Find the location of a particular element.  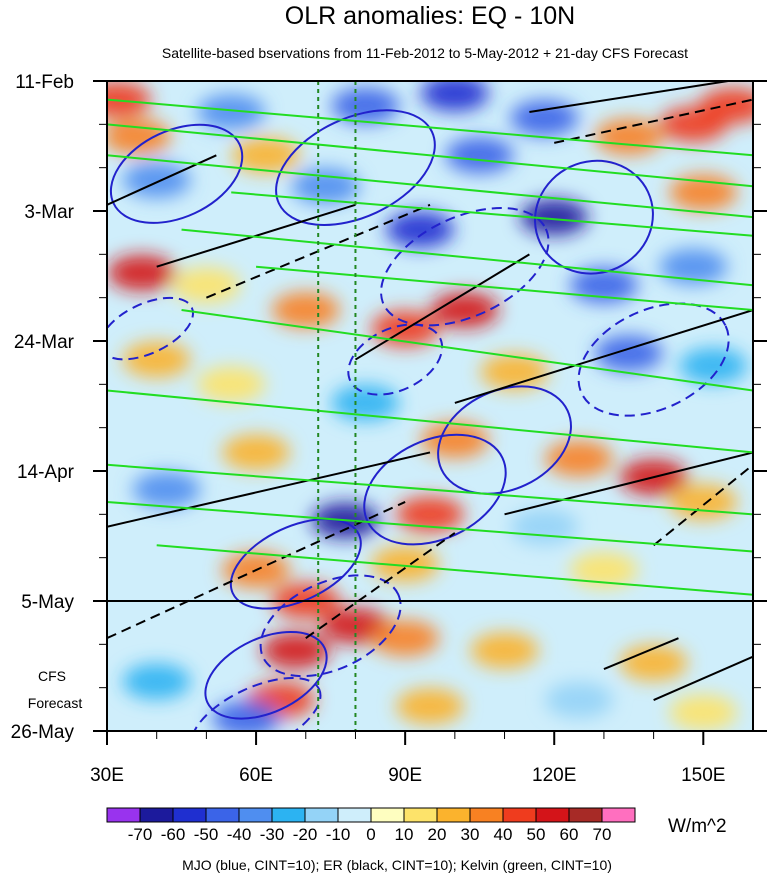

colorbar: -70 -60 -50 -40 -30 -20 -10 0 10 20 30 40 50 60 70 is located at coordinates (371, 825).